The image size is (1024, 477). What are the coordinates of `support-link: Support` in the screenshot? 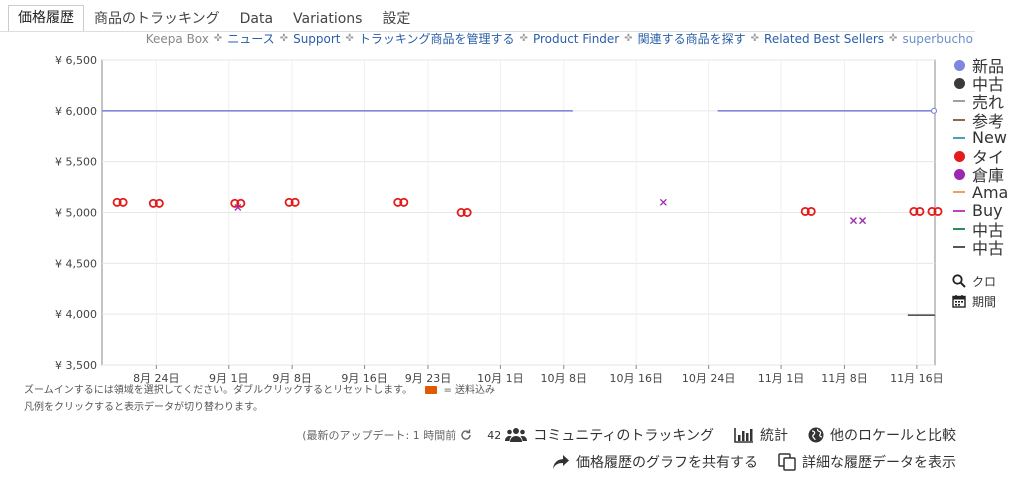 It's located at (317, 38).